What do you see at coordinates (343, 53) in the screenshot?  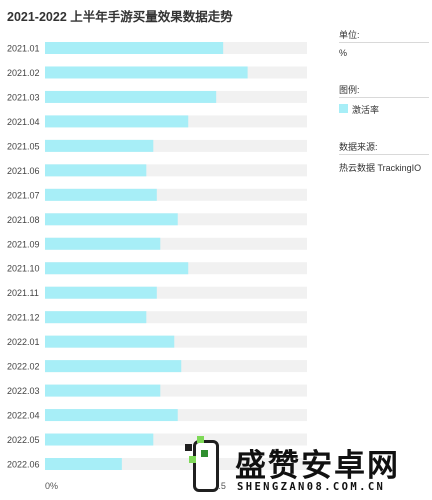 I see `unit-value: %` at bounding box center [343, 53].